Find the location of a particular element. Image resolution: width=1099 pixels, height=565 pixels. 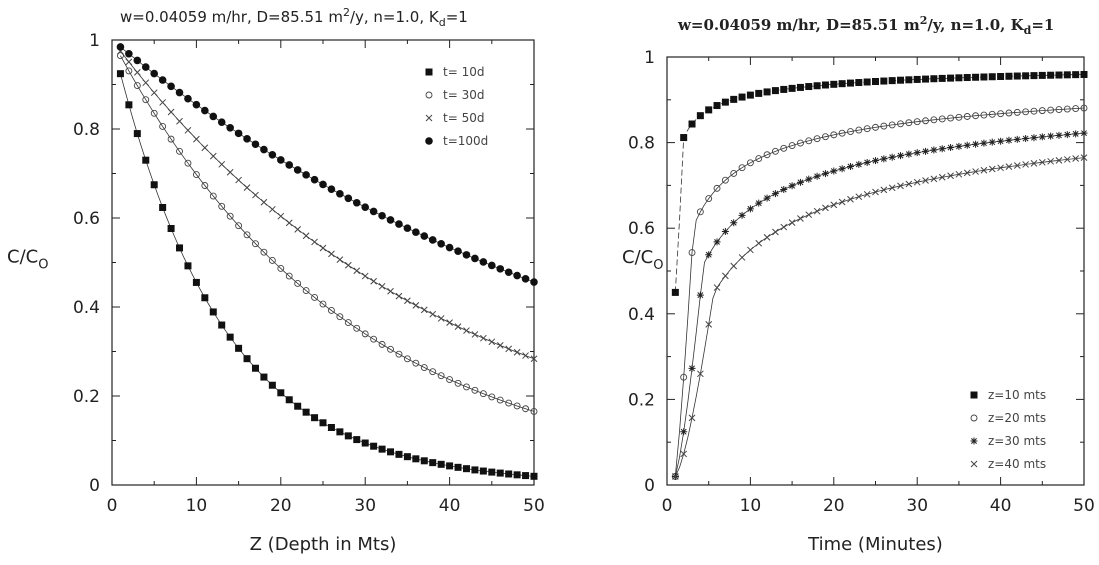

right-legend-label: z=40 mts is located at coordinates (1017, 464).